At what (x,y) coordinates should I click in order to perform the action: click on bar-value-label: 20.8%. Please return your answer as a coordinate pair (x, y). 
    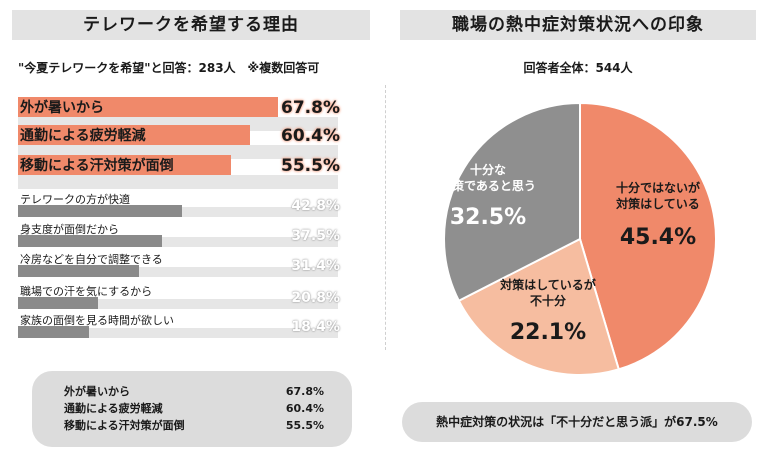
    Looking at the image, I should click on (315, 298).